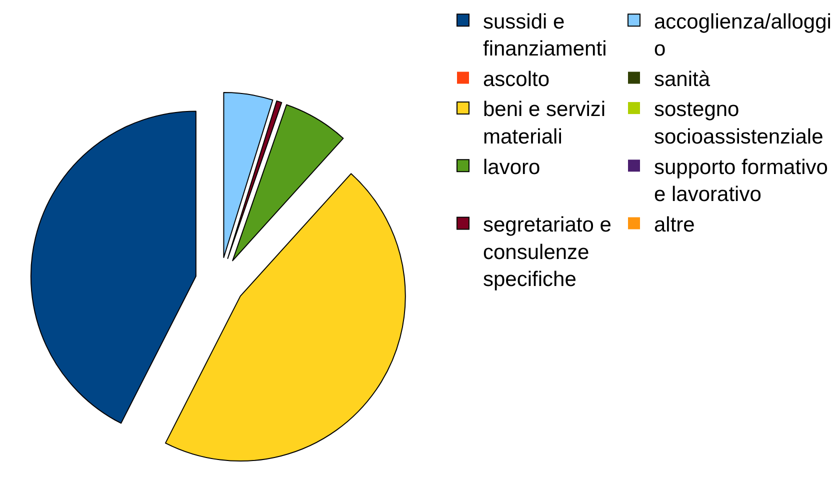  Describe the element at coordinates (674, 224) in the screenshot. I see `legend-label: altre` at that location.